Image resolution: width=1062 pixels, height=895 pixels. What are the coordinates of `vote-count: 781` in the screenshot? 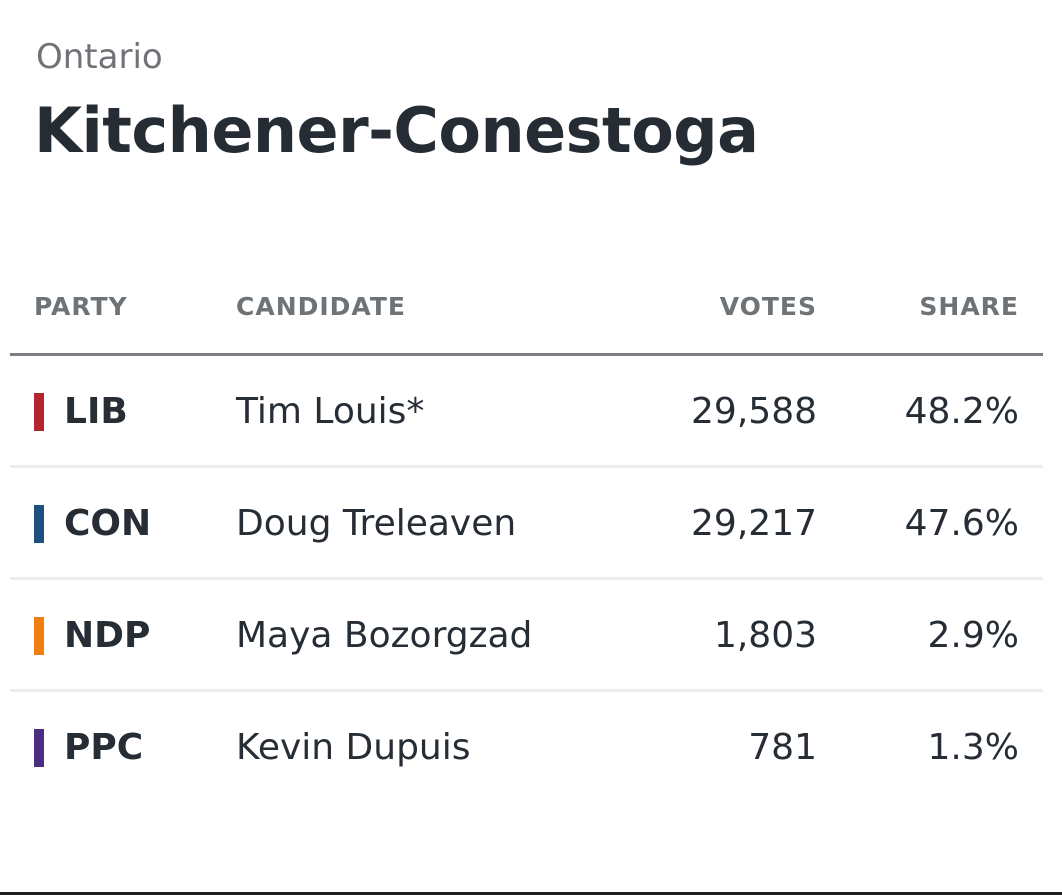 It's located at (782, 747).